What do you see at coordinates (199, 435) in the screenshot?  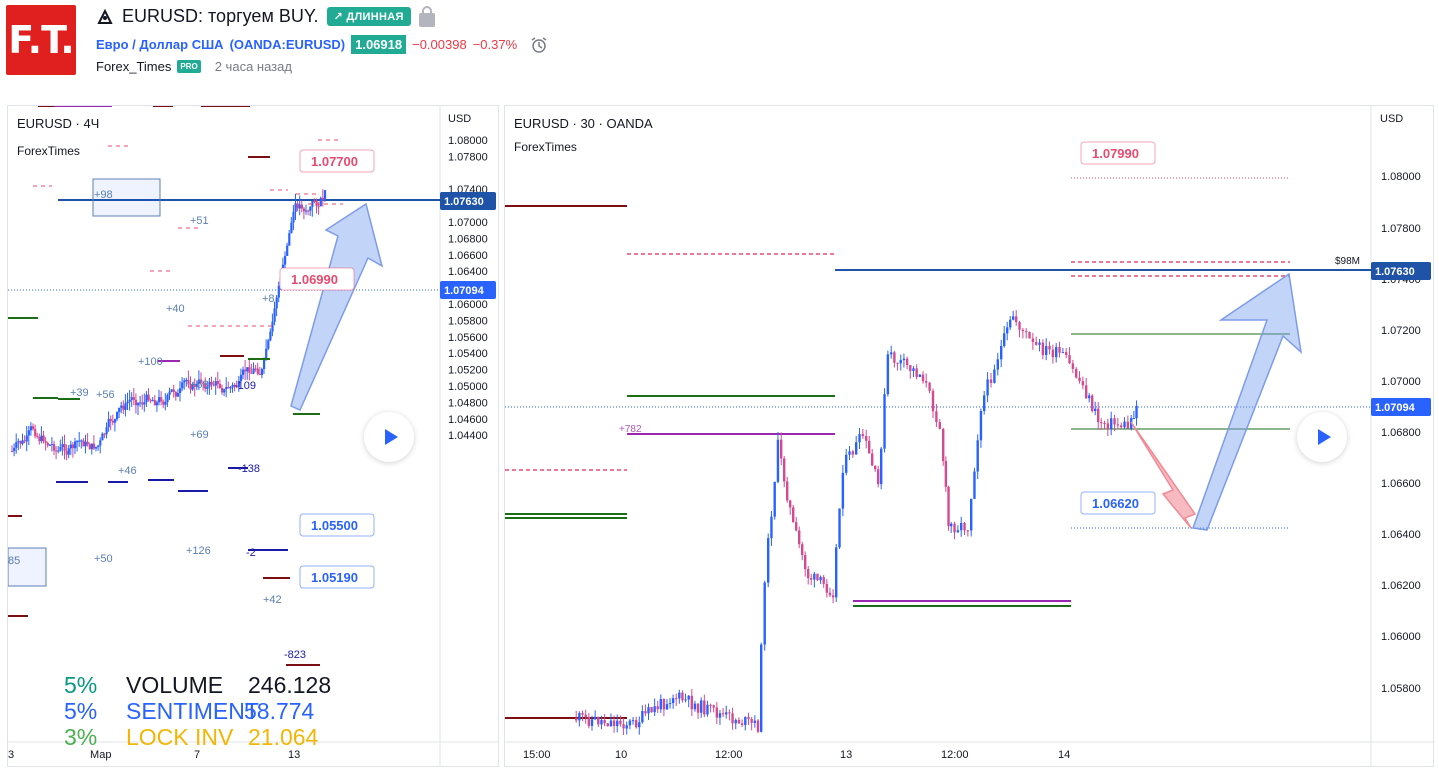 I see `left-small-label: +69` at bounding box center [199, 435].